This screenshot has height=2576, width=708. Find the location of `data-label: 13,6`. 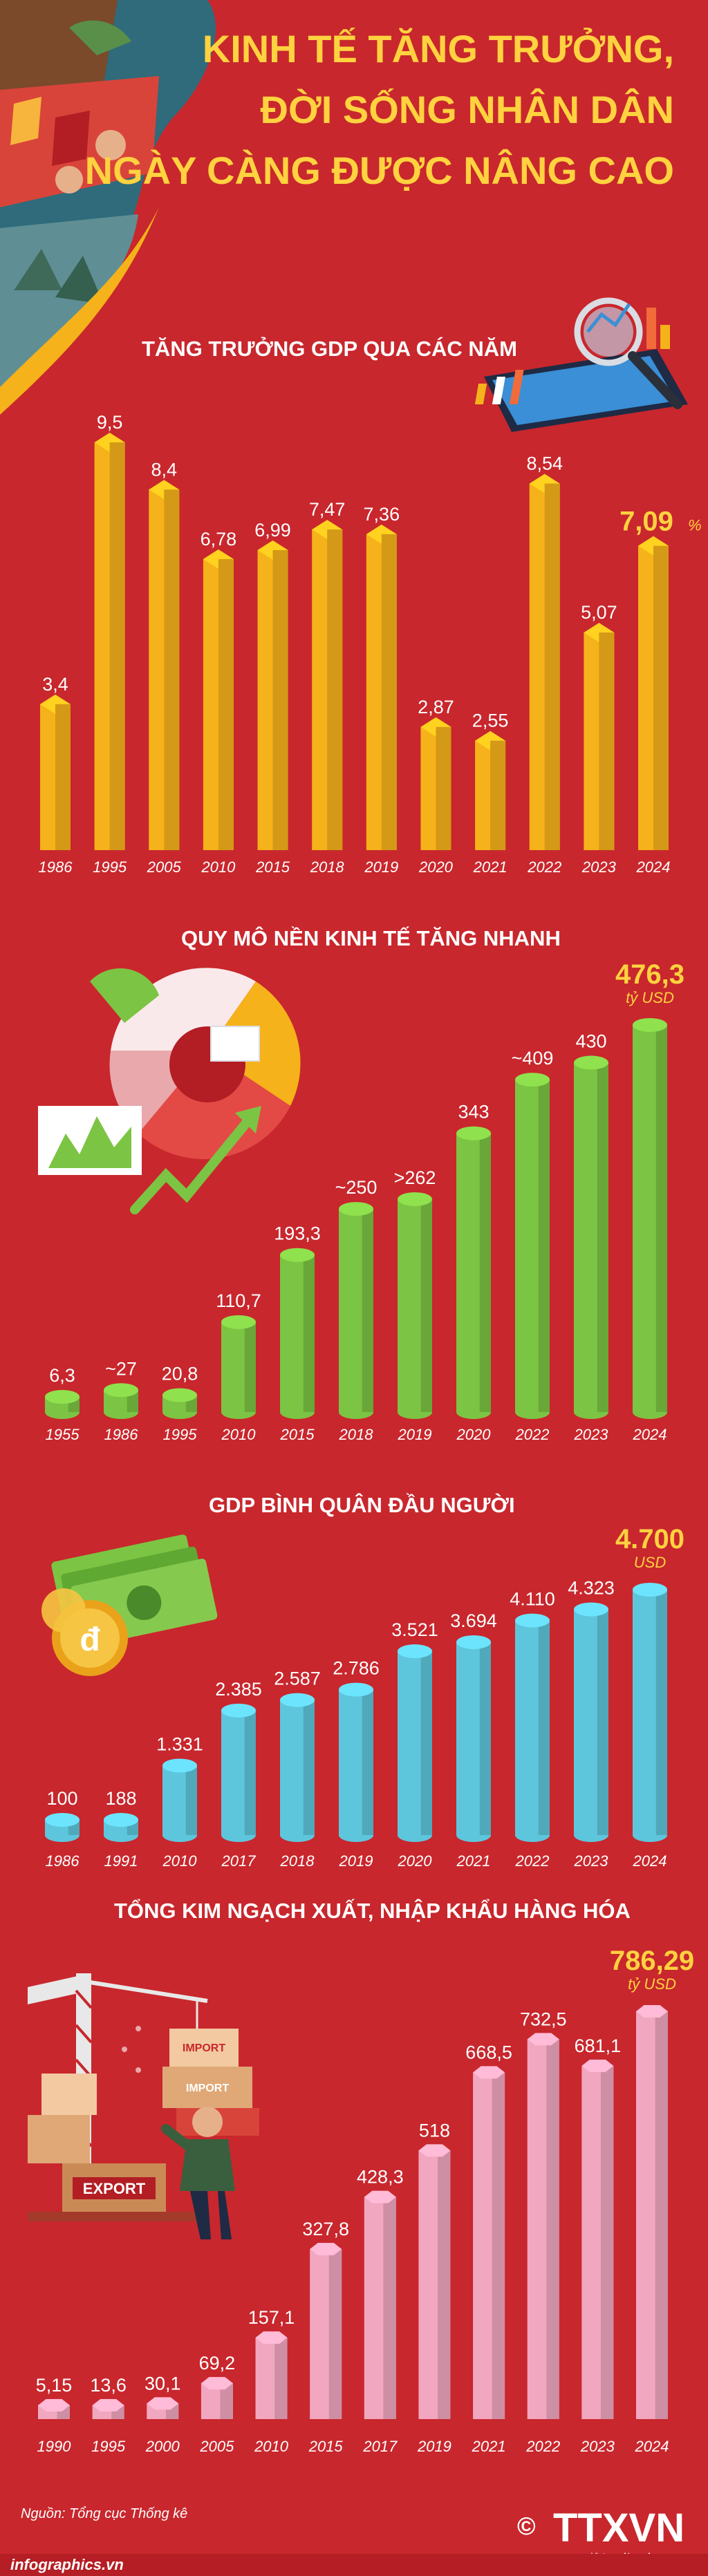

data-label: 13,6 is located at coordinates (108, 2385).